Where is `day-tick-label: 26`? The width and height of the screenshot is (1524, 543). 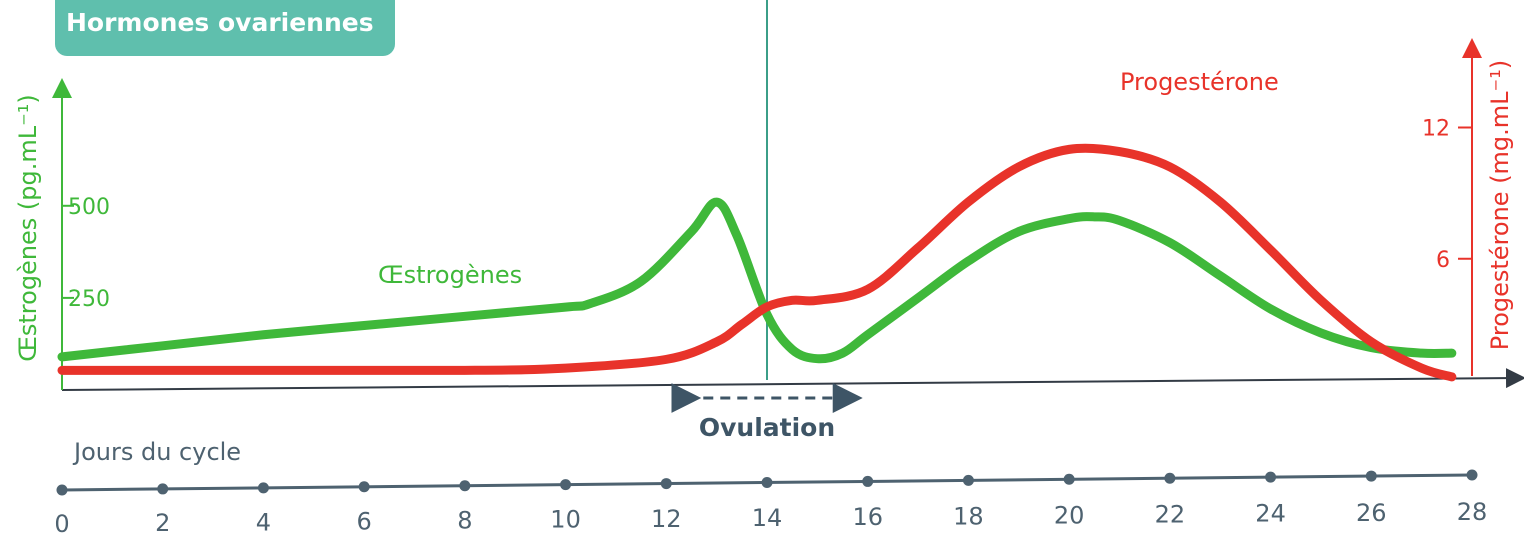 day-tick-label: 26 is located at coordinates (1371, 513).